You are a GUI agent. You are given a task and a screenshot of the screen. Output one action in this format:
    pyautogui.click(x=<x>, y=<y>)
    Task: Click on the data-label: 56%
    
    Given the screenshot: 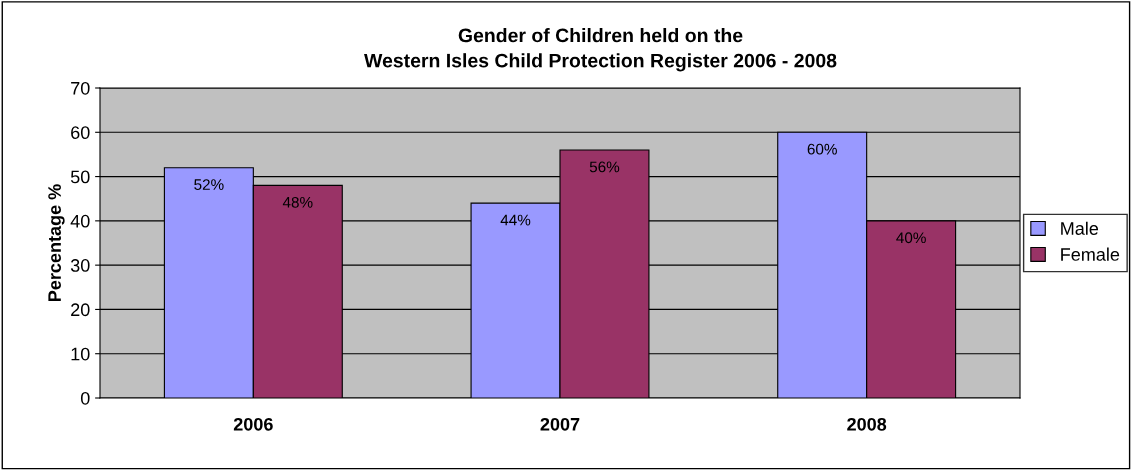 What is the action you would take?
    pyautogui.click(x=604, y=167)
    